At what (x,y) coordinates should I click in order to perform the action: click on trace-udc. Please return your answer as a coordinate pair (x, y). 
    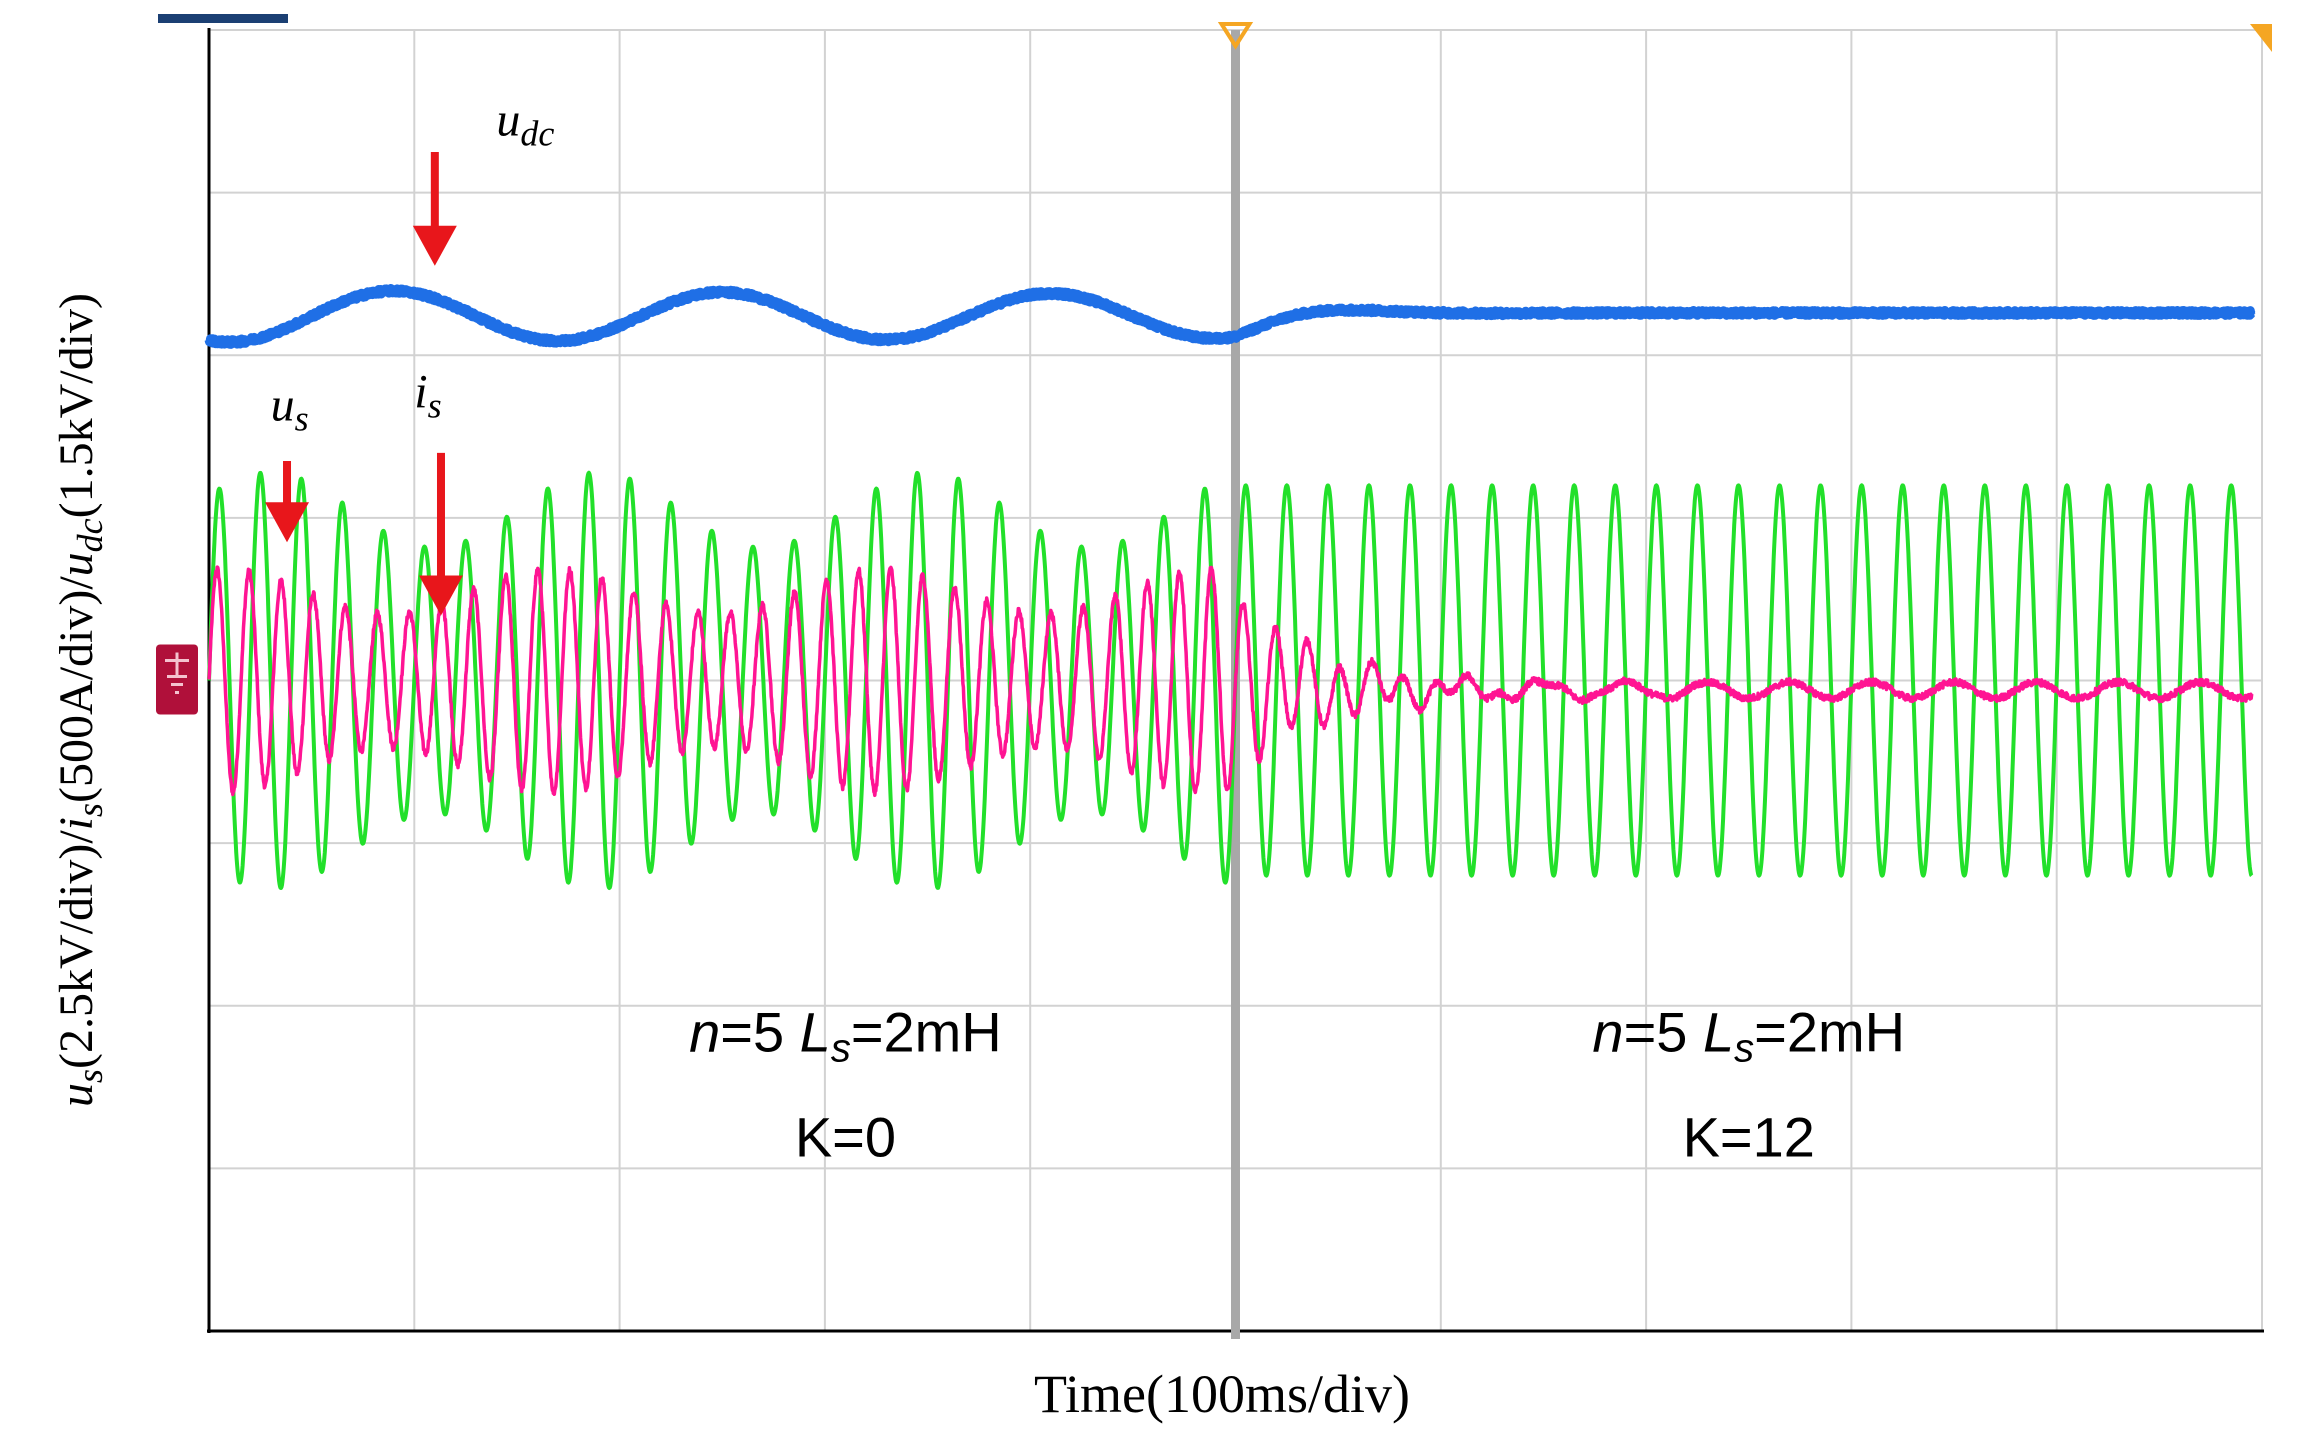
    Looking at the image, I should click on (1230, 316).